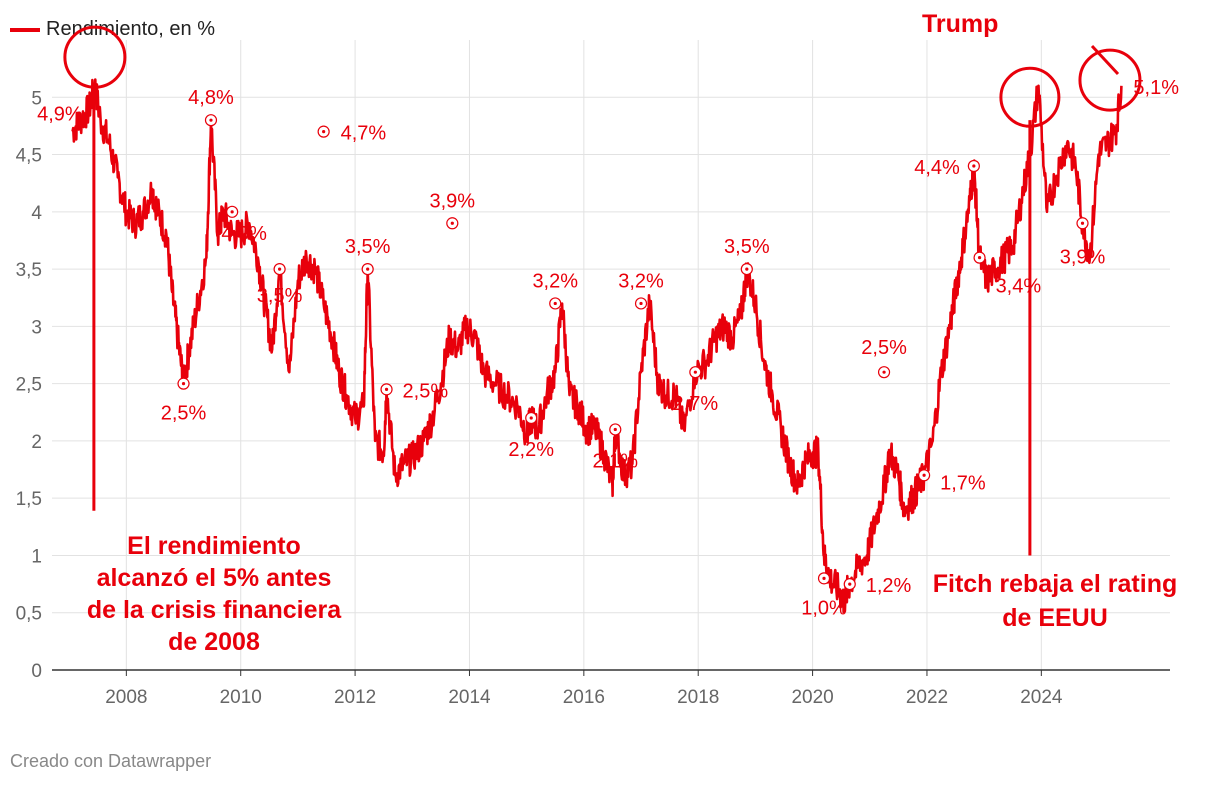 This screenshot has width=1220, height=786. I want to click on y-tick-label: 2, so click(36, 442).